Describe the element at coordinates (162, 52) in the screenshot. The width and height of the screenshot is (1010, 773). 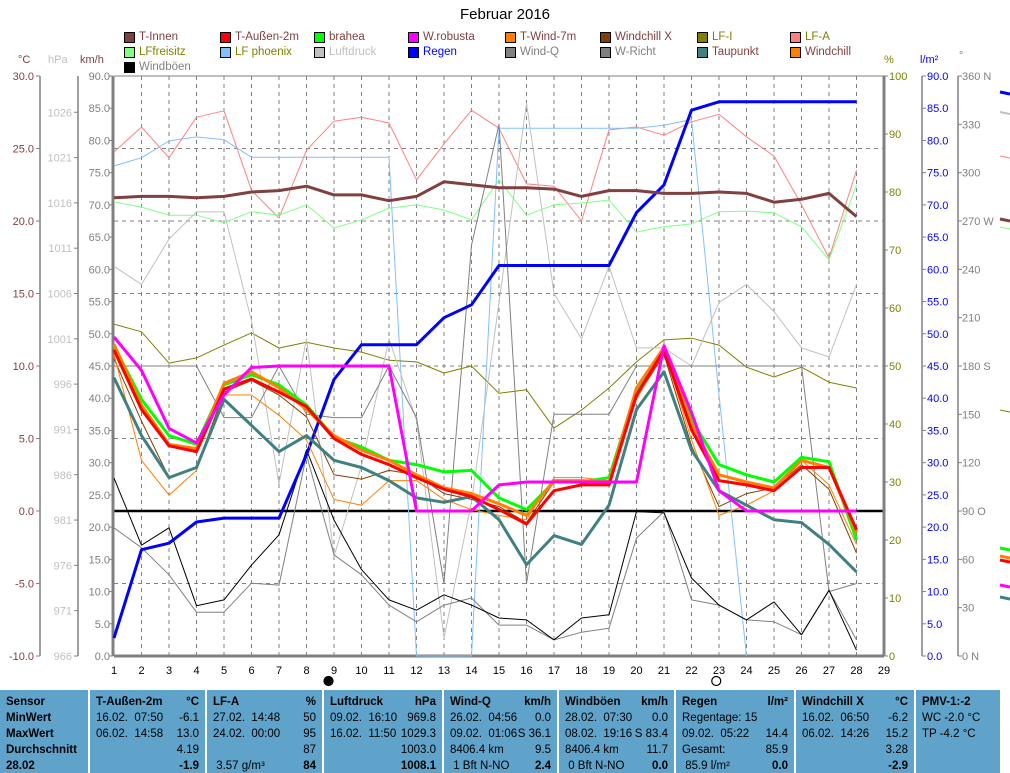
I see `legend-label: LFfreisitz` at that location.